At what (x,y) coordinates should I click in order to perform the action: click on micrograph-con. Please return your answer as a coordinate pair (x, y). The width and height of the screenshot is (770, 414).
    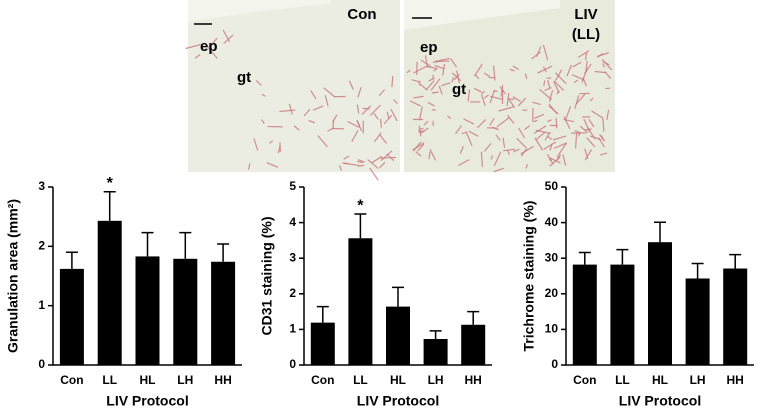
    Looking at the image, I should click on (294, 86).